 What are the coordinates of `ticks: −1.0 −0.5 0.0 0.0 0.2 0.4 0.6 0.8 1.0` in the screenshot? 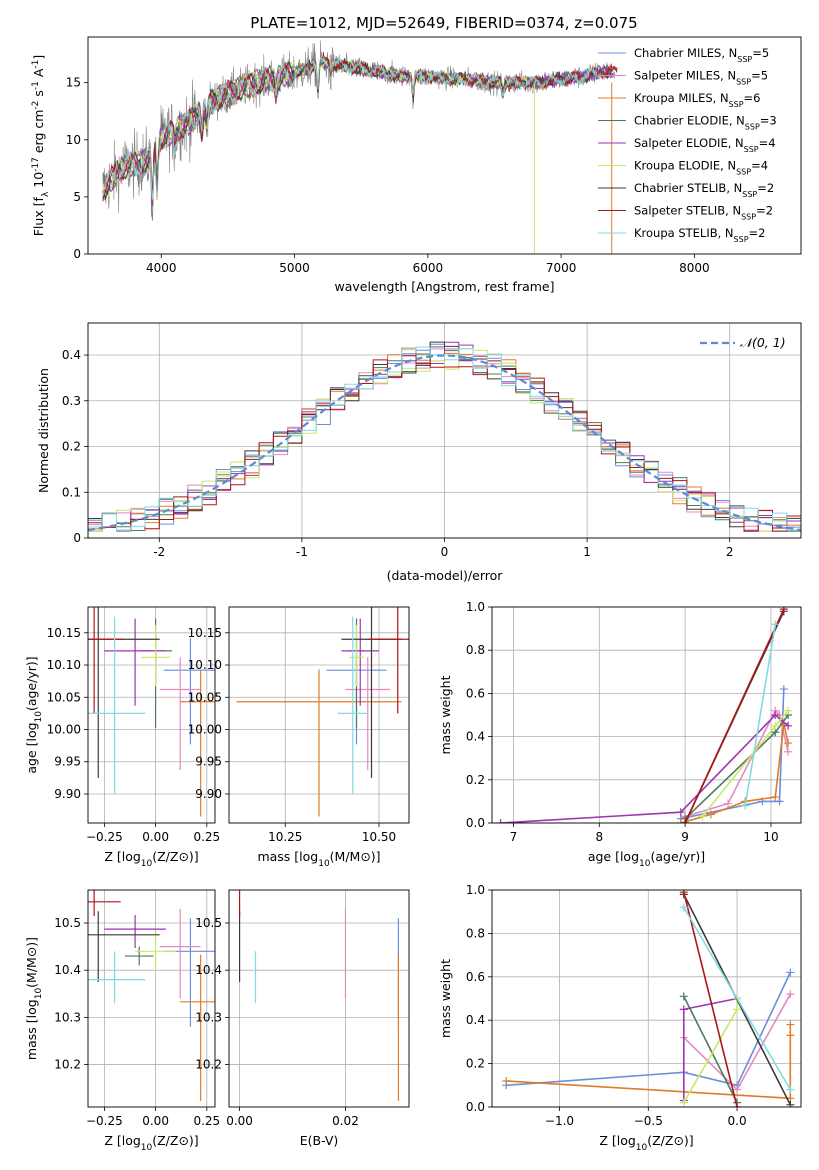 It's located at (606, 1005).